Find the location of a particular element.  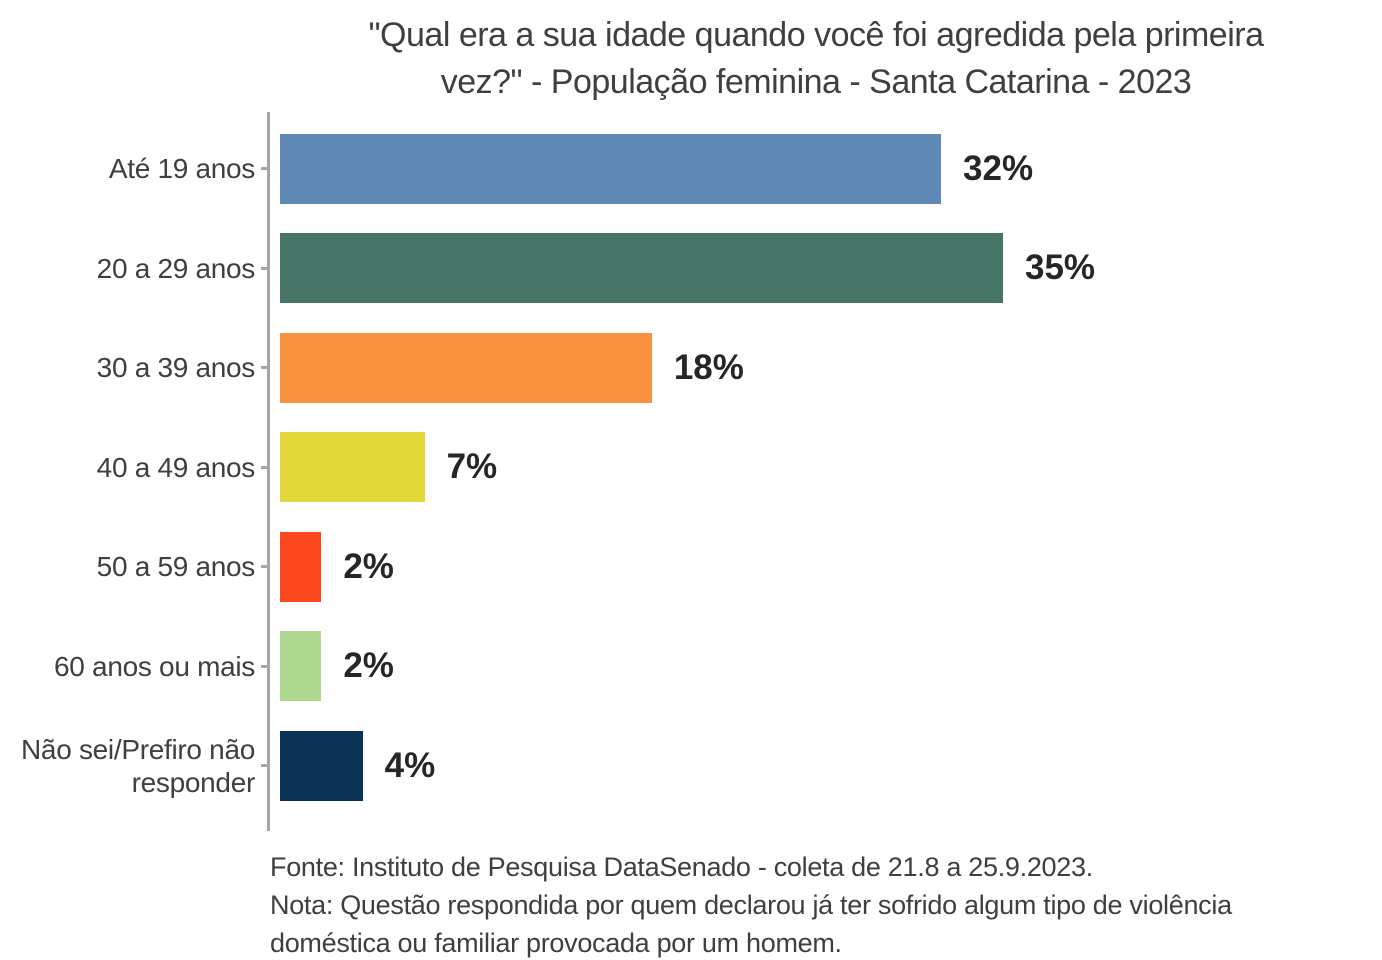

bar-row: 40 a 49 anos 7% is located at coordinates (691, 468).